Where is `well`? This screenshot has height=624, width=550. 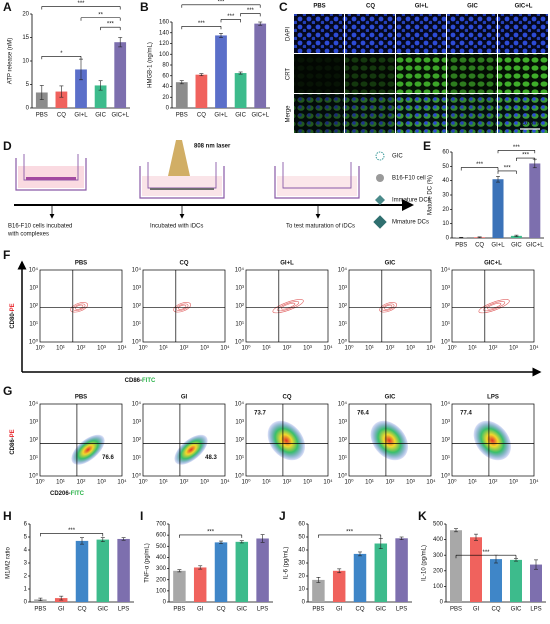
well is located at coordinates (182, 182).